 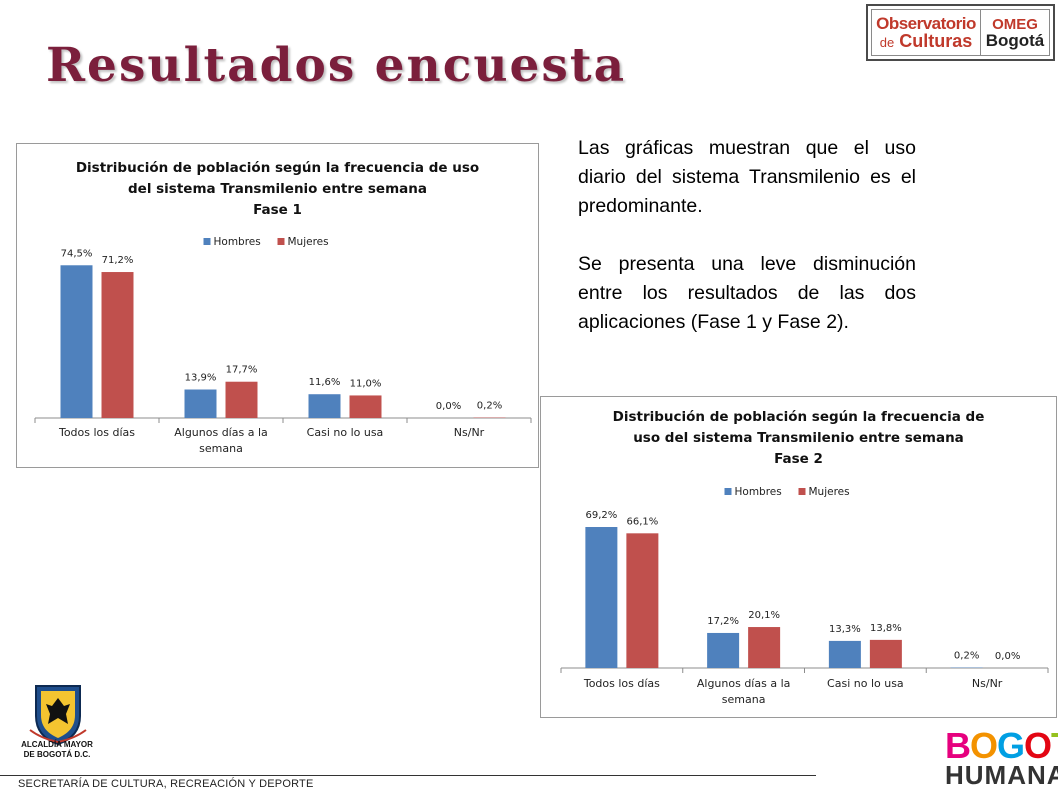 What do you see at coordinates (845, 629) in the screenshot?
I see `data-label: 13,3%` at bounding box center [845, 629].